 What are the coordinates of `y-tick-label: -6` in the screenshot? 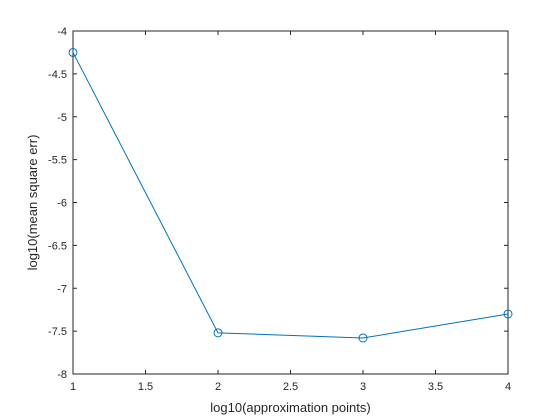 It's located at (62, 204).